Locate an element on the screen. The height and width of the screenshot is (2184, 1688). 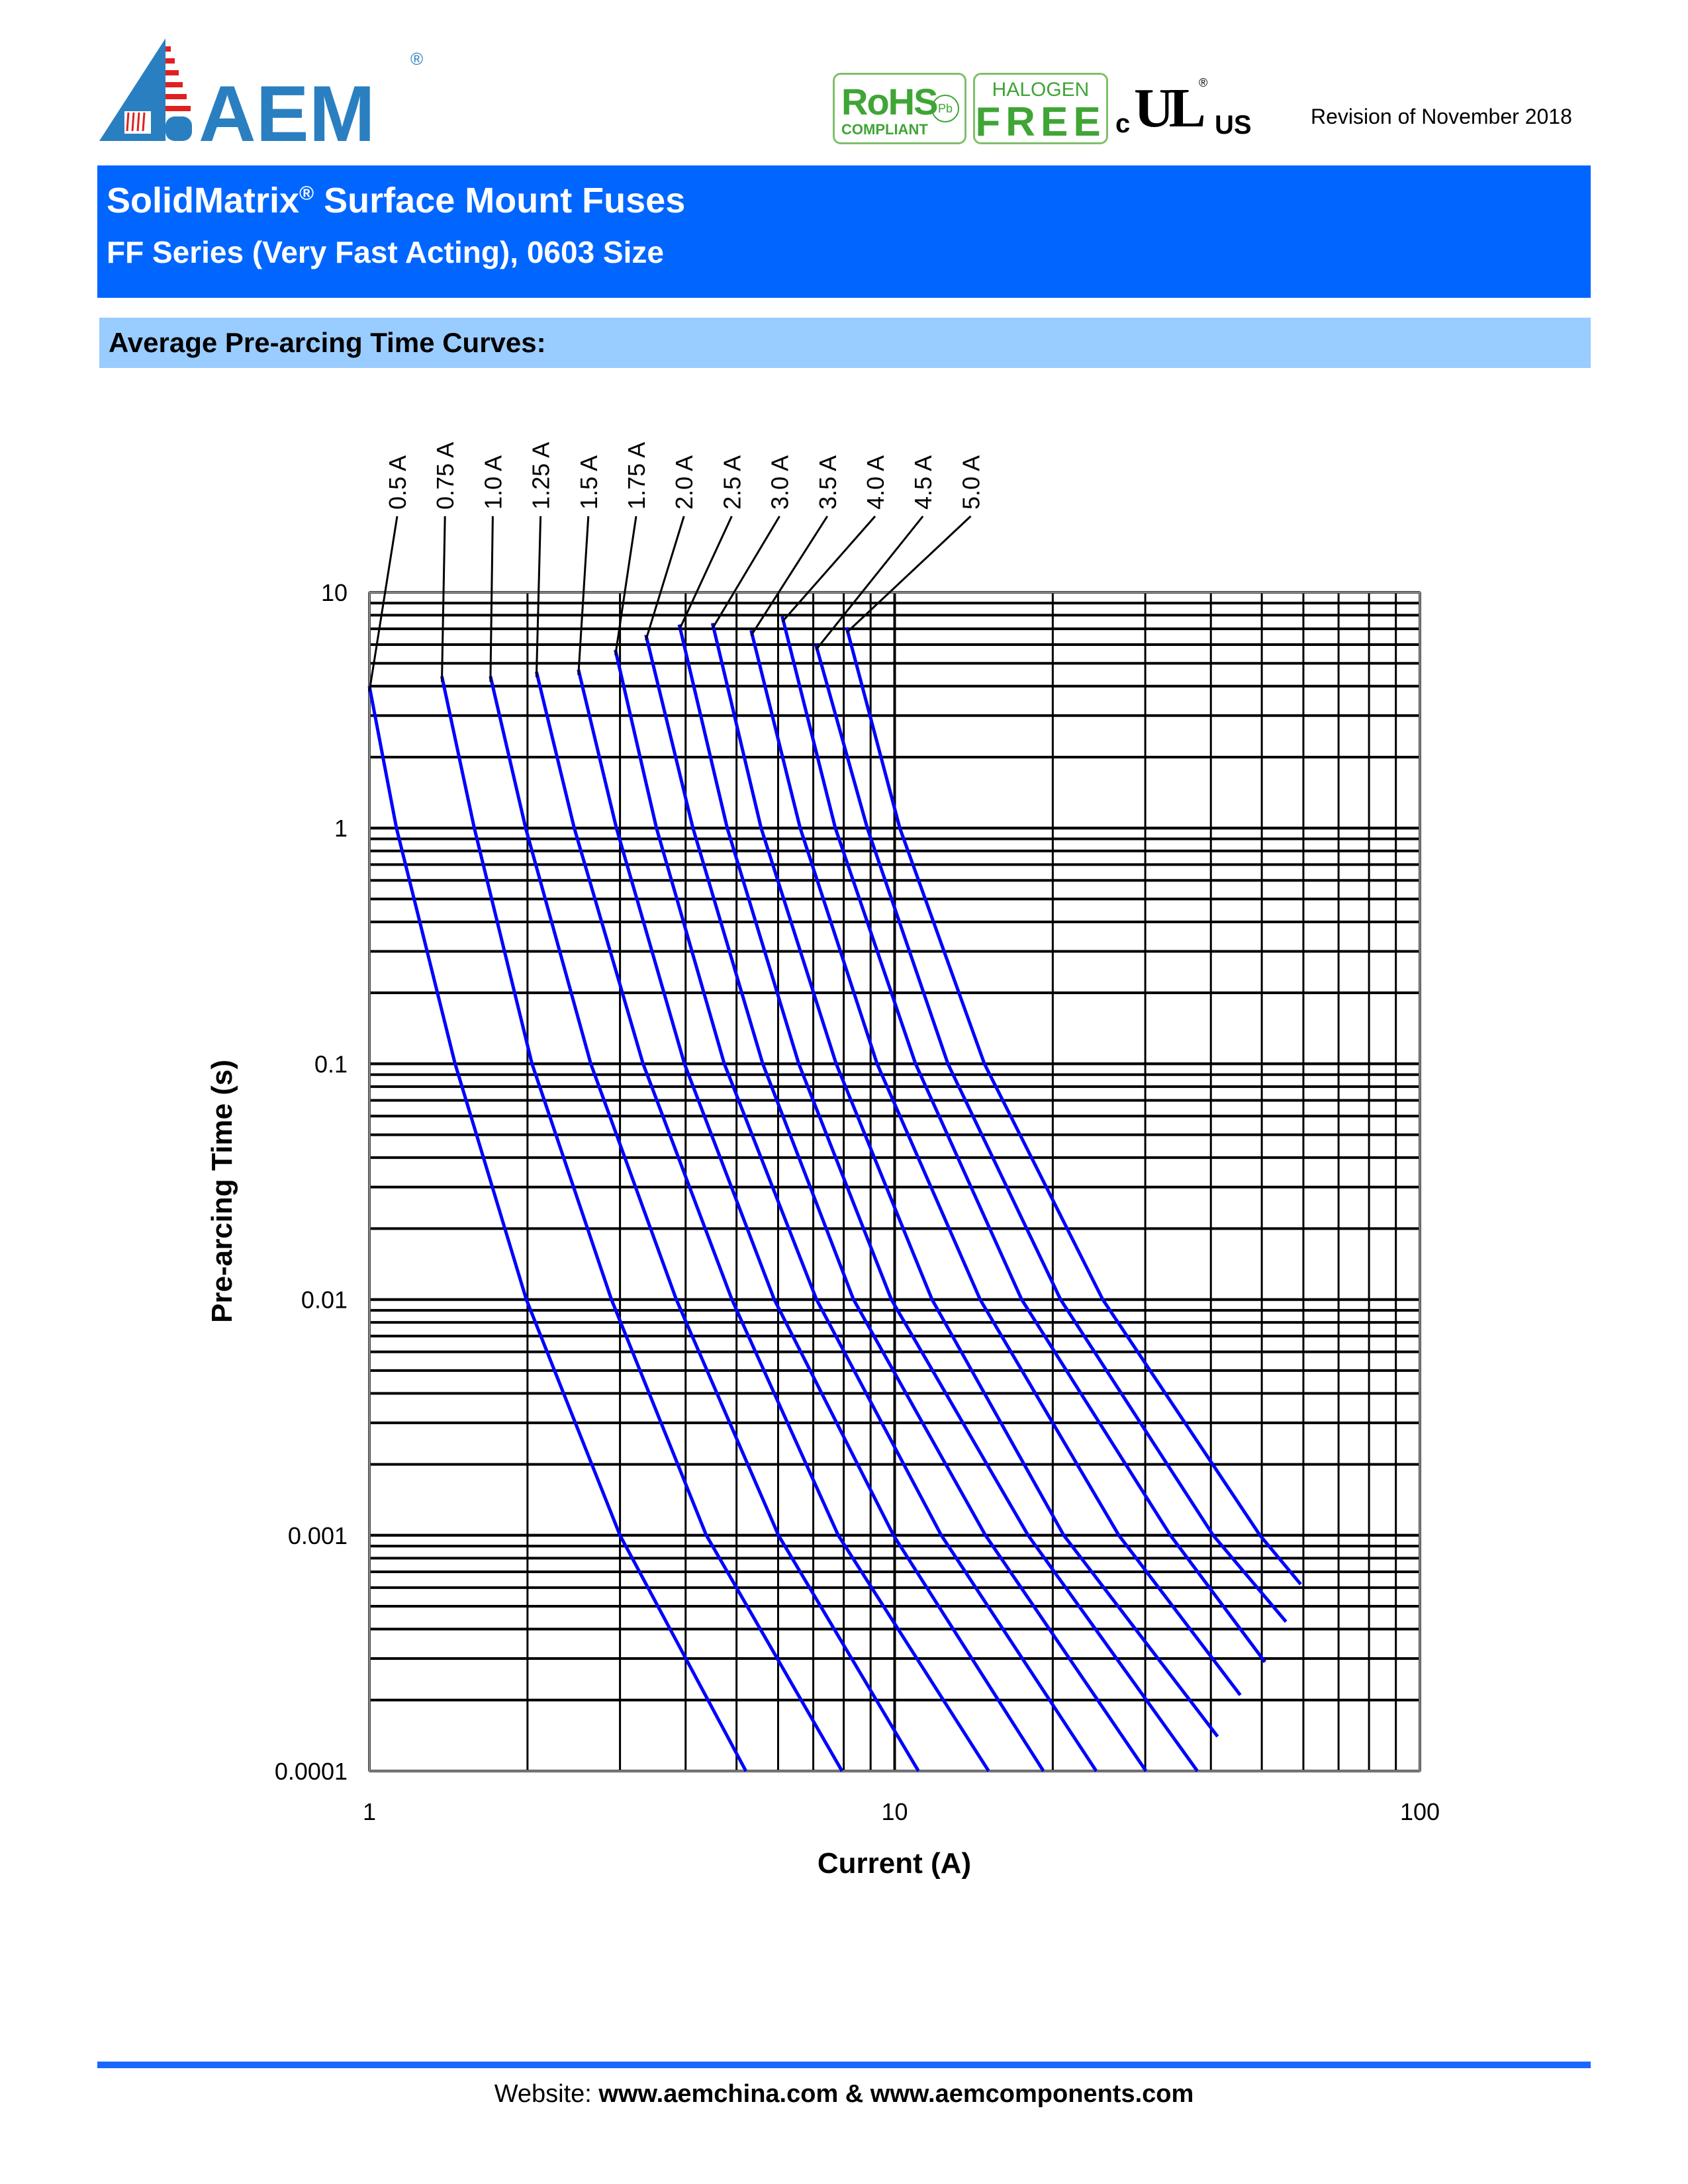
curve-1-75-A is located at coordinates (856, 1210).